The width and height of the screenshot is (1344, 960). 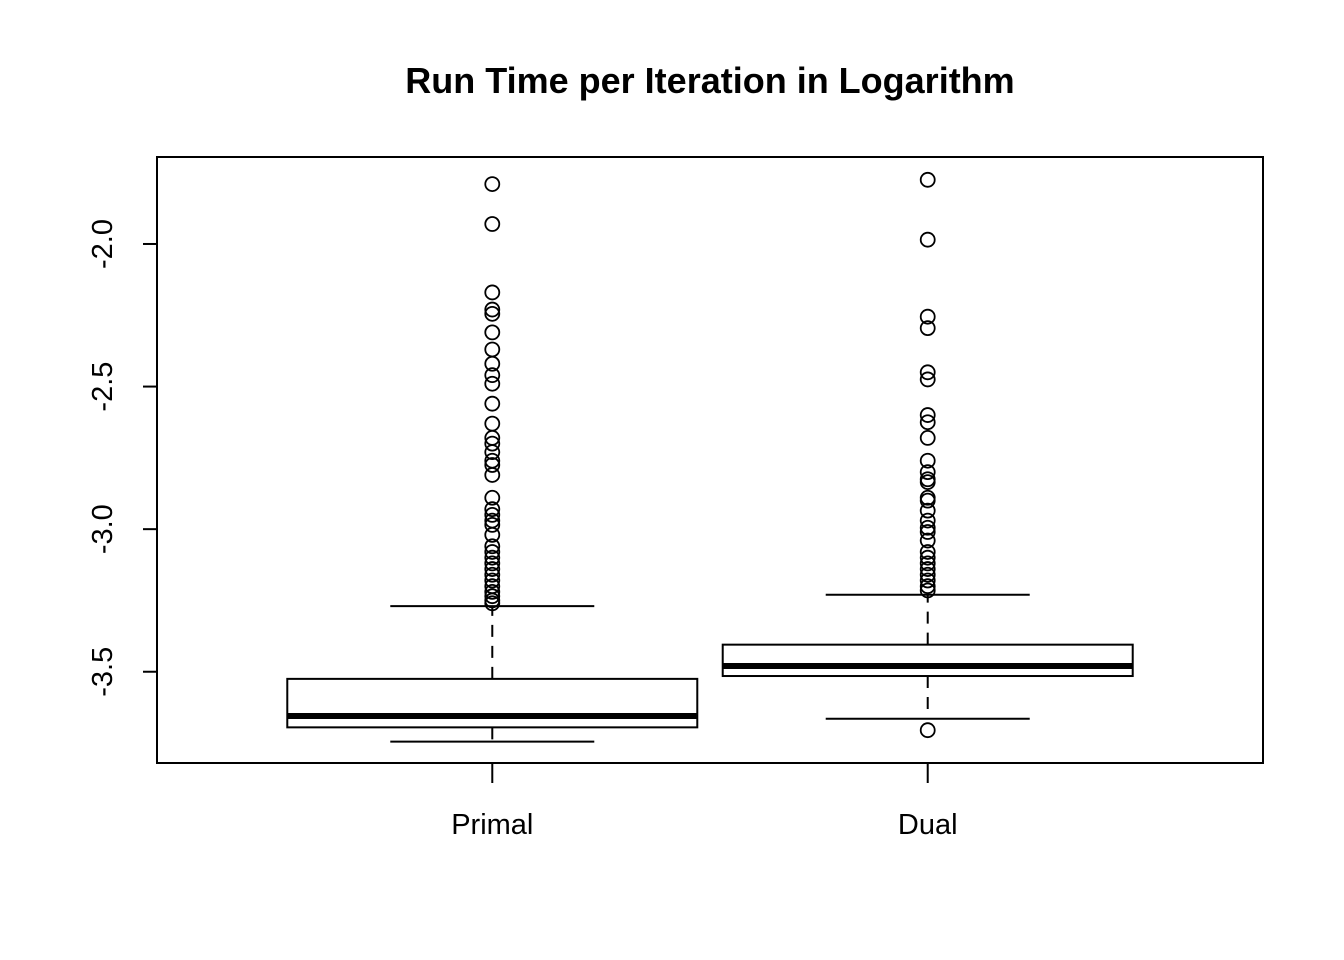 I want to click on x-axis: Primal Dual, so click(x=704, y=802).